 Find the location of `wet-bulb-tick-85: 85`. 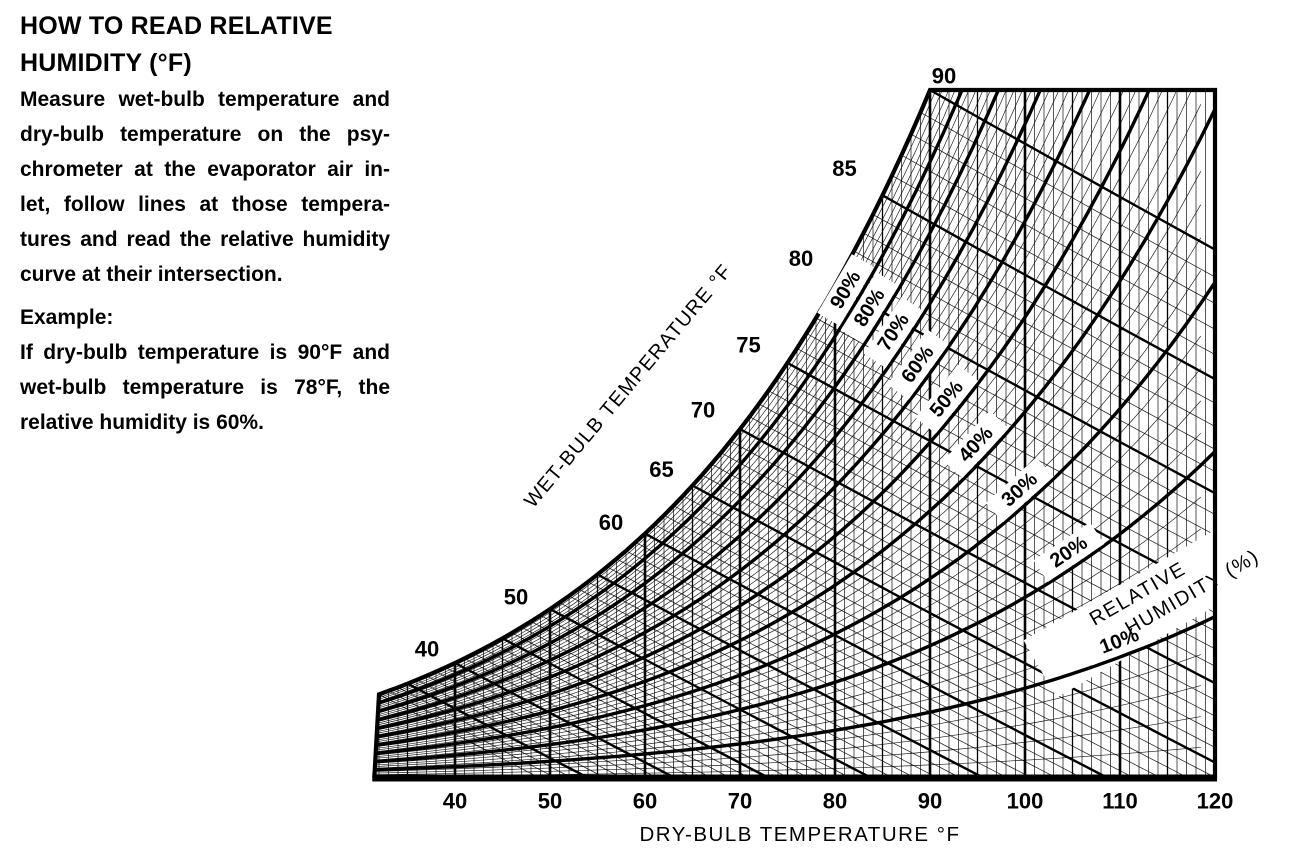

wet-bulb-tick-85: 85 is located at coordinates (844, 168).